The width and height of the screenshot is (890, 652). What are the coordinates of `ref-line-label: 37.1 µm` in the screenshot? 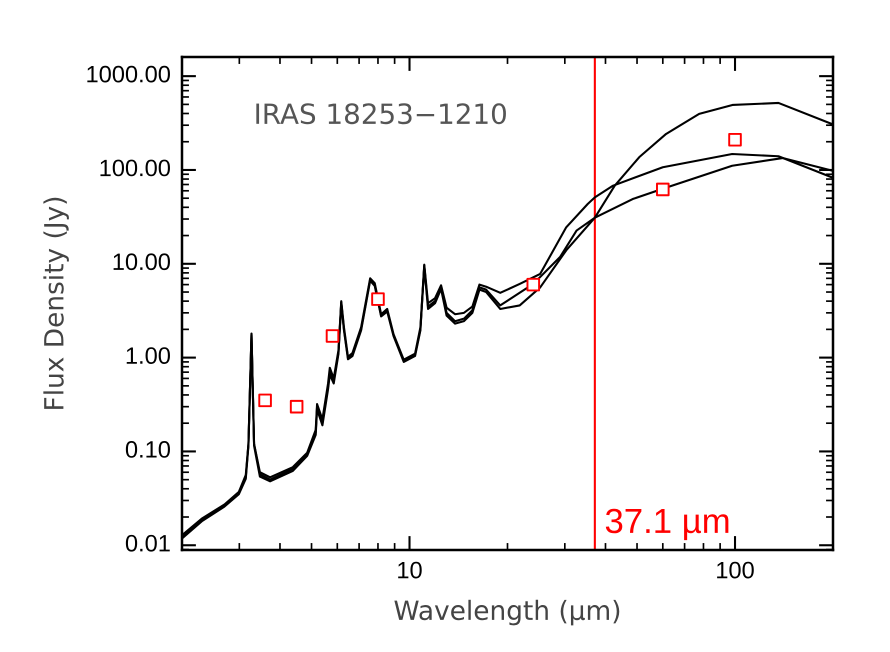 It's located at (667, 524).